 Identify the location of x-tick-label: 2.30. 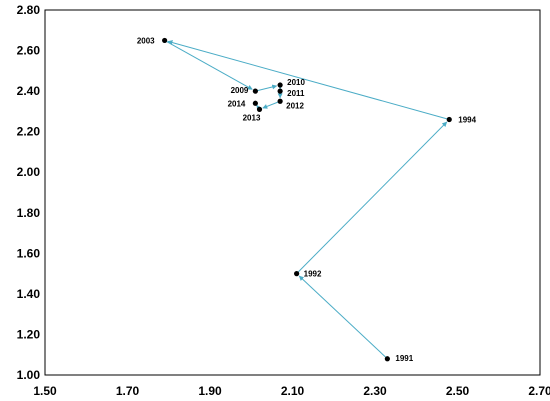
(375, 391).